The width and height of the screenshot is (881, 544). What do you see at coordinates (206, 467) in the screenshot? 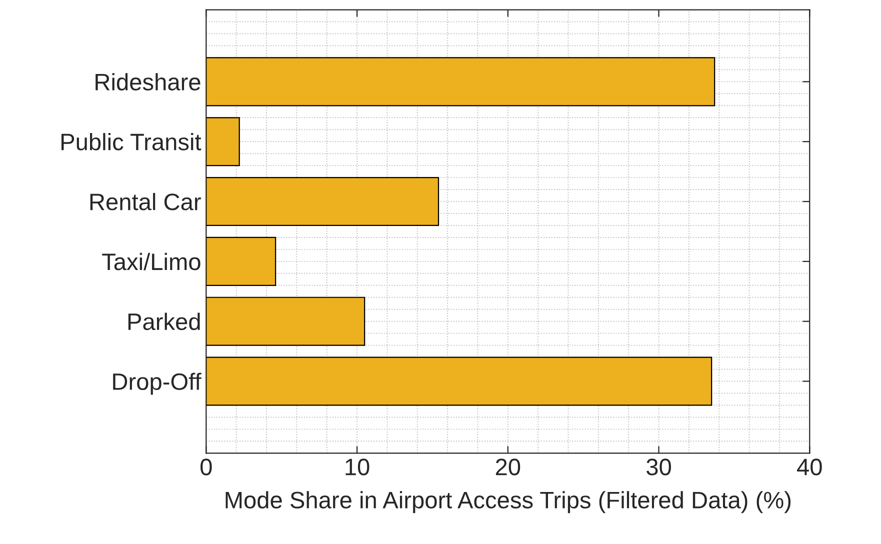
I see `x-tick-label: 0` at bounding box center [206, 467].